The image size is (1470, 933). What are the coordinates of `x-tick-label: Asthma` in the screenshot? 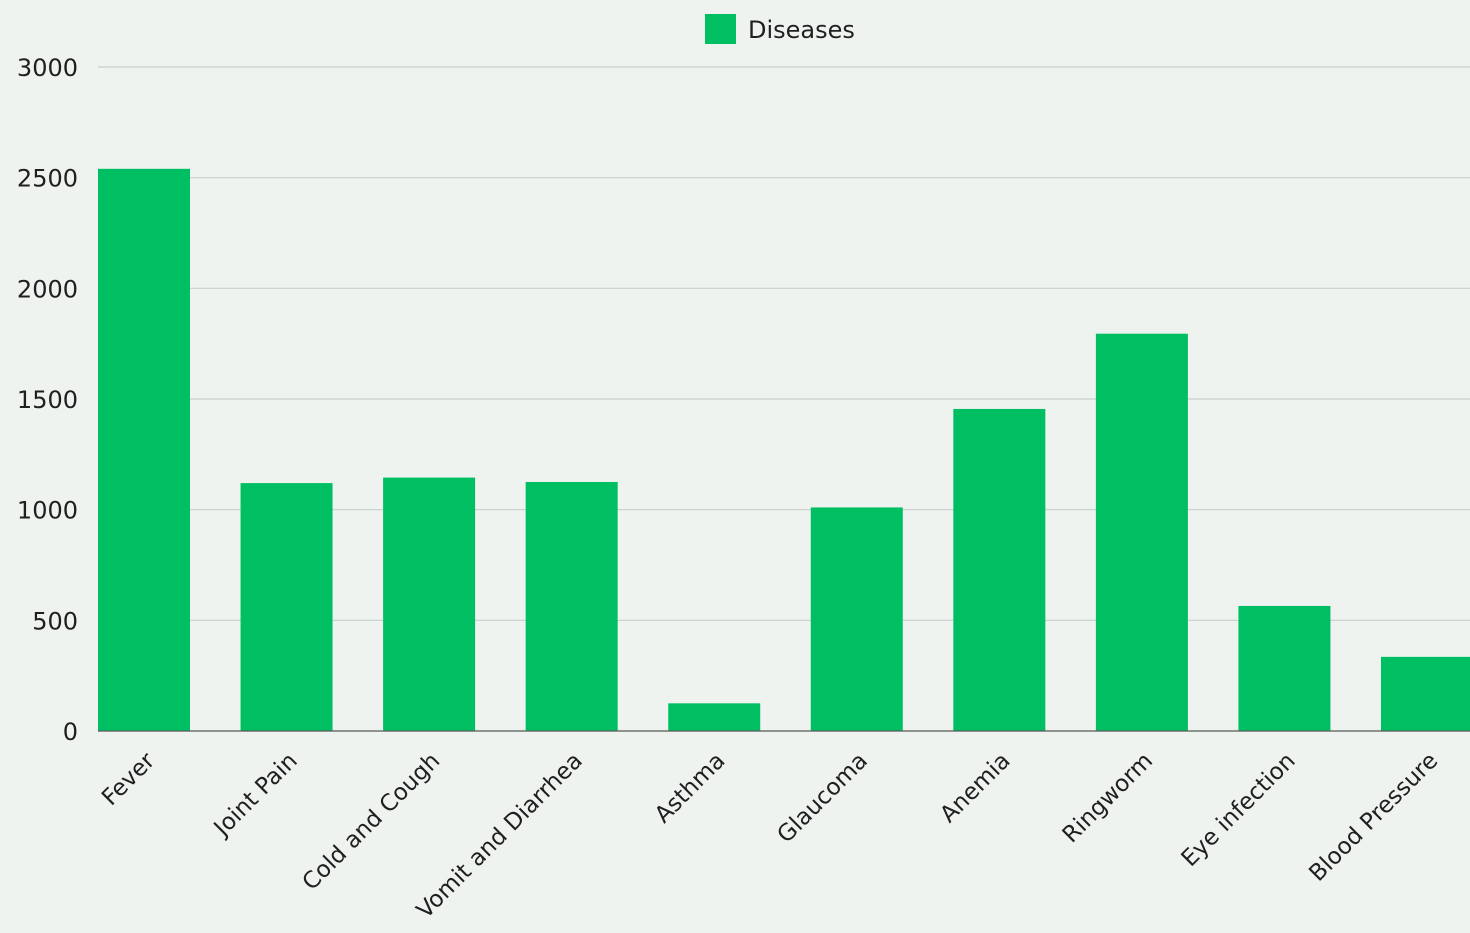 It's located at (690, 788).